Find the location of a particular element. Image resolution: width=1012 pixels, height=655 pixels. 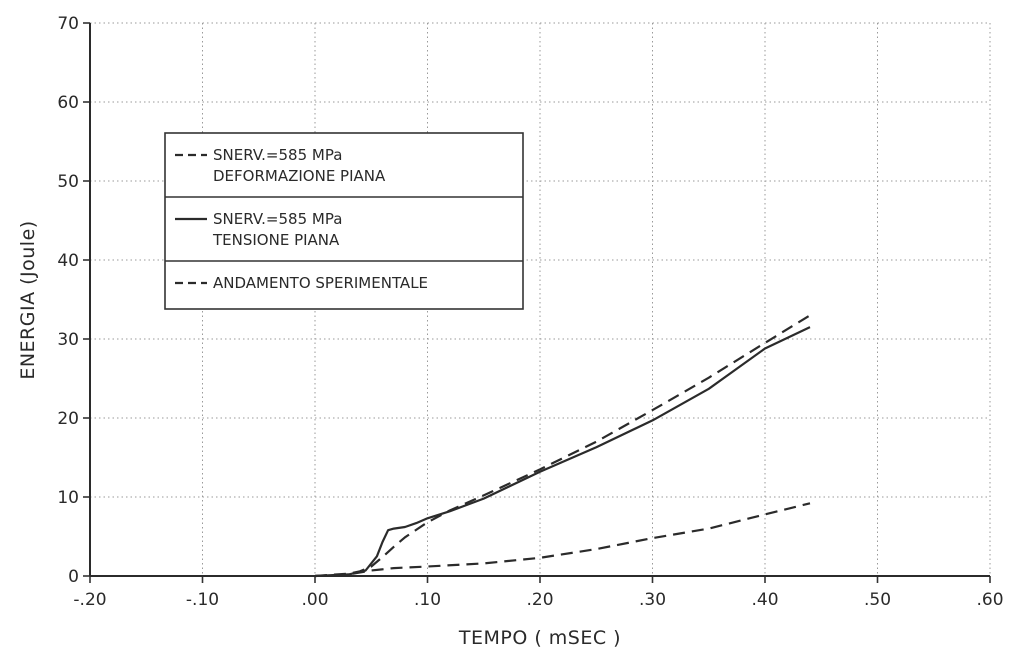

x-axis-title: TEMPO ( mSEC ) is located at coordinates (539, 638).